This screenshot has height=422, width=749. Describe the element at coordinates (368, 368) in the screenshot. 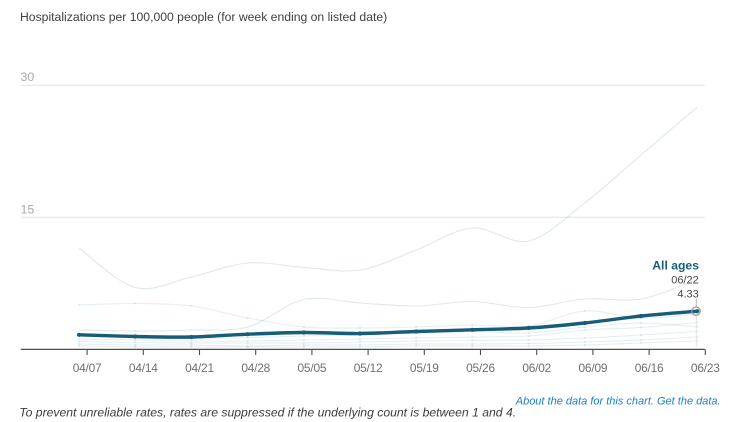

I see `svg-text: 05/12` at that location.